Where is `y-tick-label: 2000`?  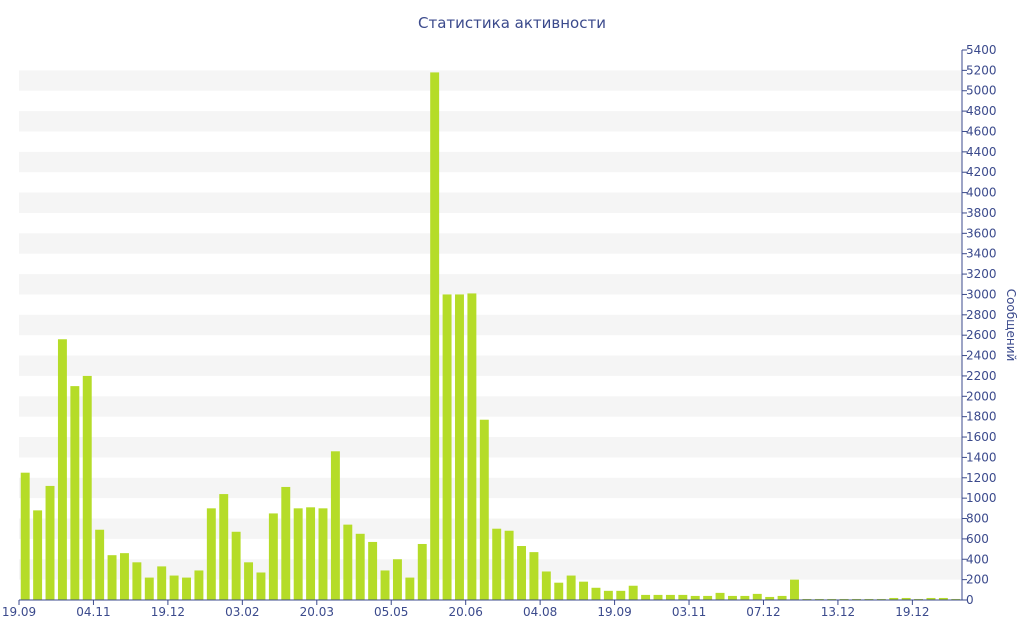 y-tick-label: 2000 is located at coordinates (981, 396).